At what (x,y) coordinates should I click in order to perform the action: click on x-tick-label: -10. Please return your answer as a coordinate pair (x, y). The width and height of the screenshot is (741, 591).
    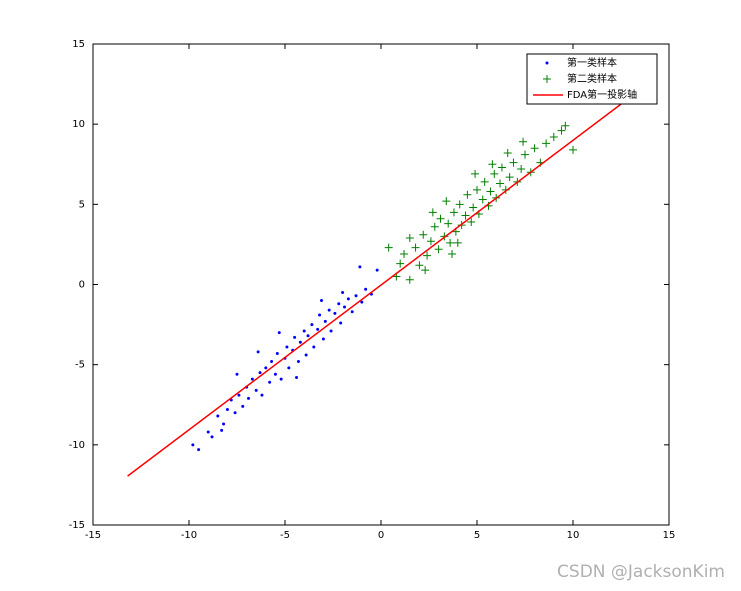
    Looking at the image, I should click on (189, 535).